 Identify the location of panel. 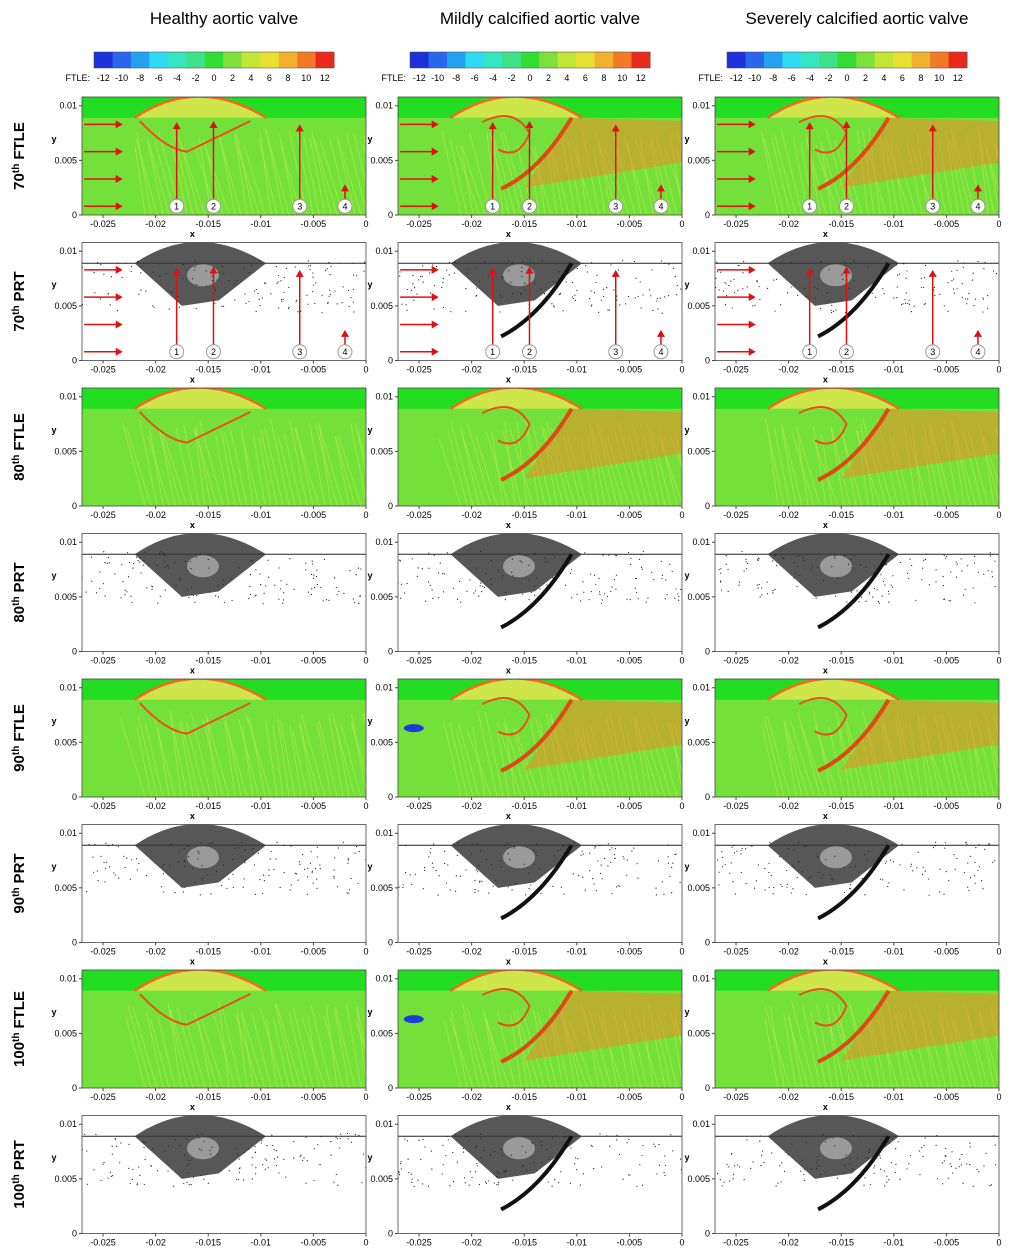
(540, 592).